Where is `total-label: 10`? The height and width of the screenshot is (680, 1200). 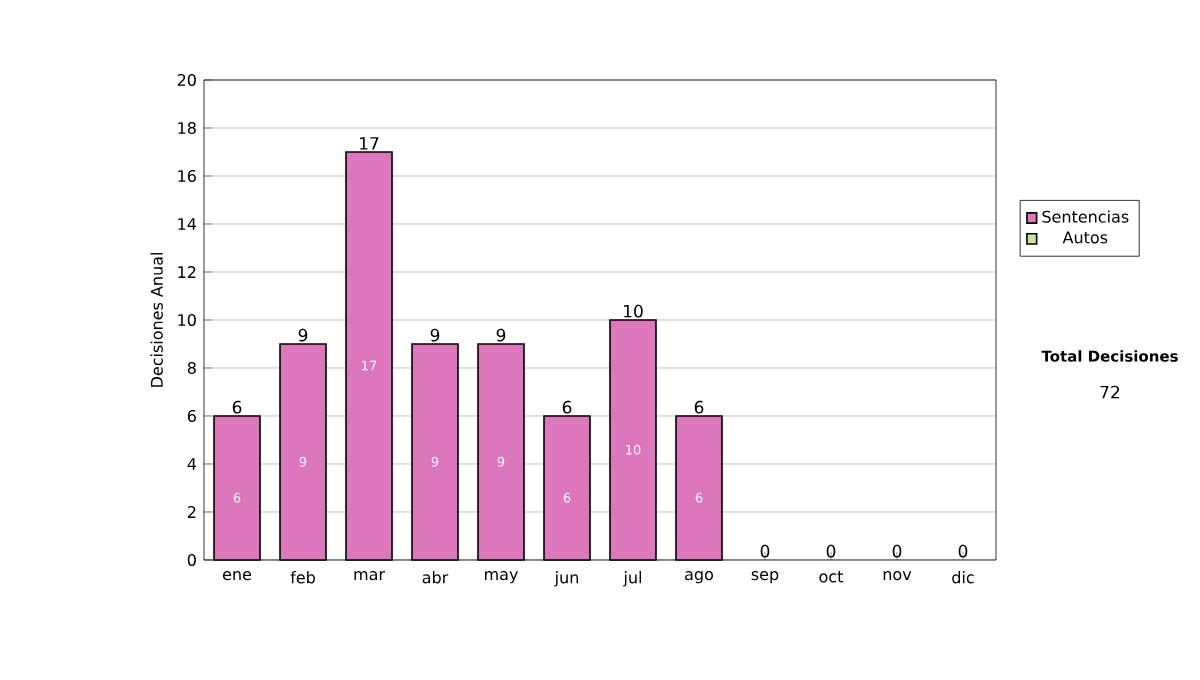 total-label: 10 is located at coordinates (633, 311).